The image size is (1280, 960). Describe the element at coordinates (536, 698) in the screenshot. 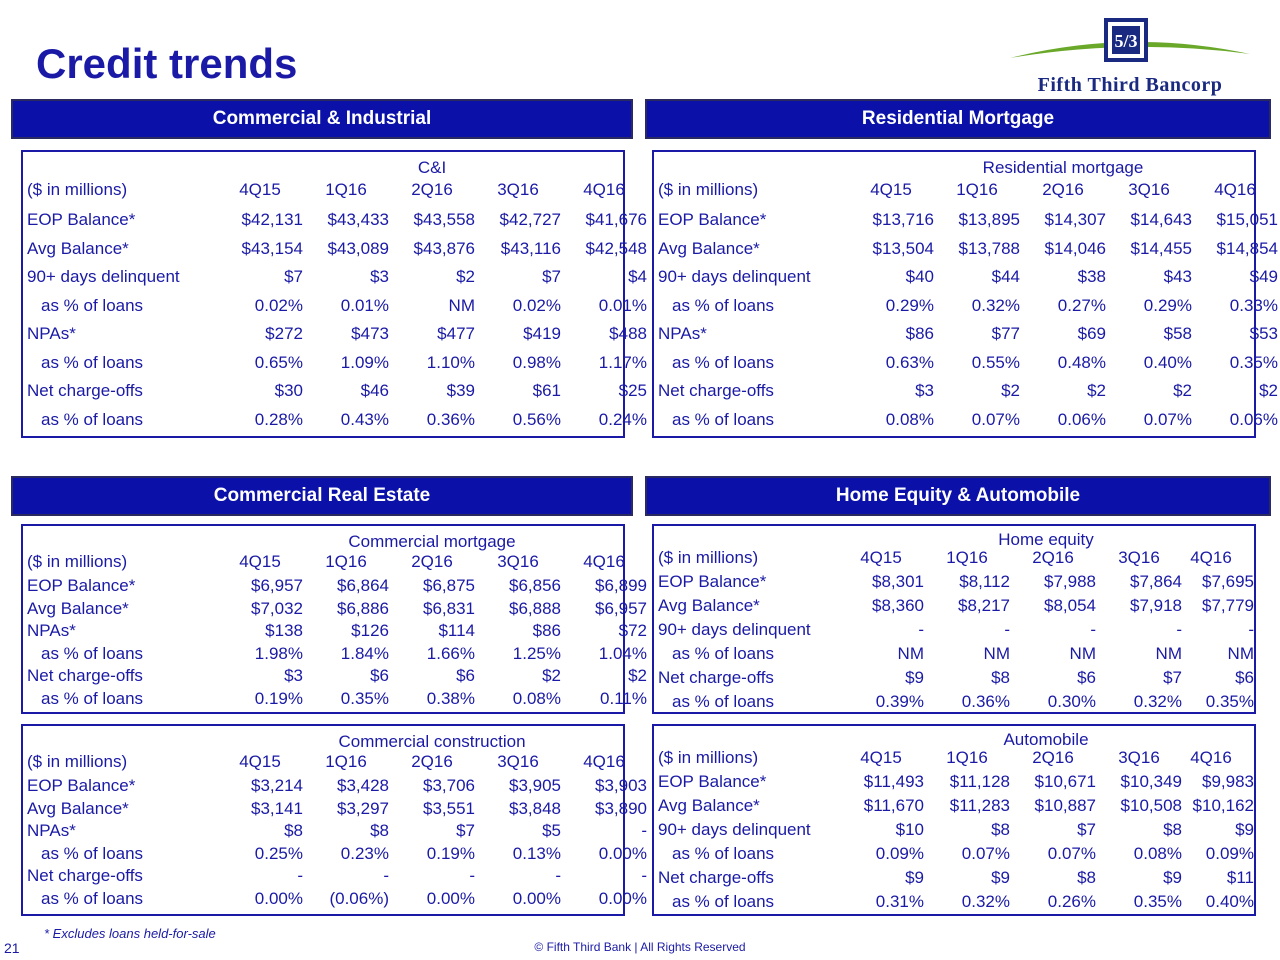

I see `cell-value: 0.08%` at that location.